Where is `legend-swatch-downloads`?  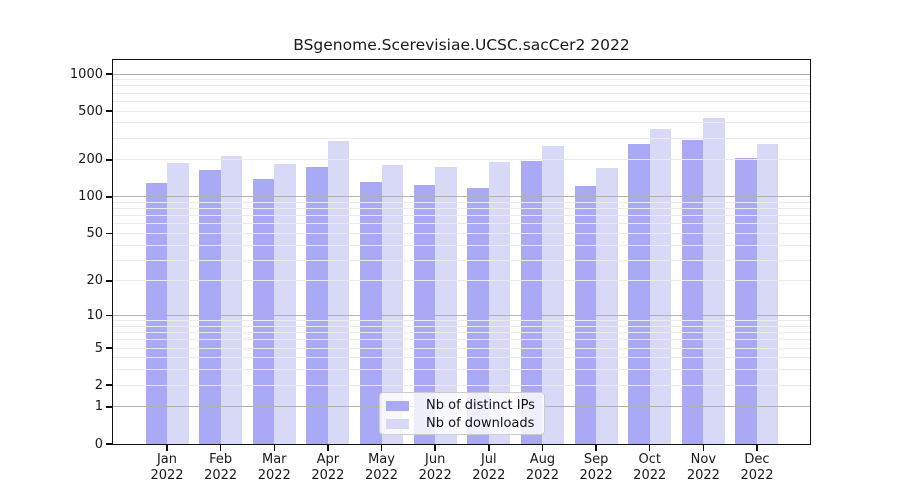 legend-swatch-downloads is located at coordinates (397, 423).